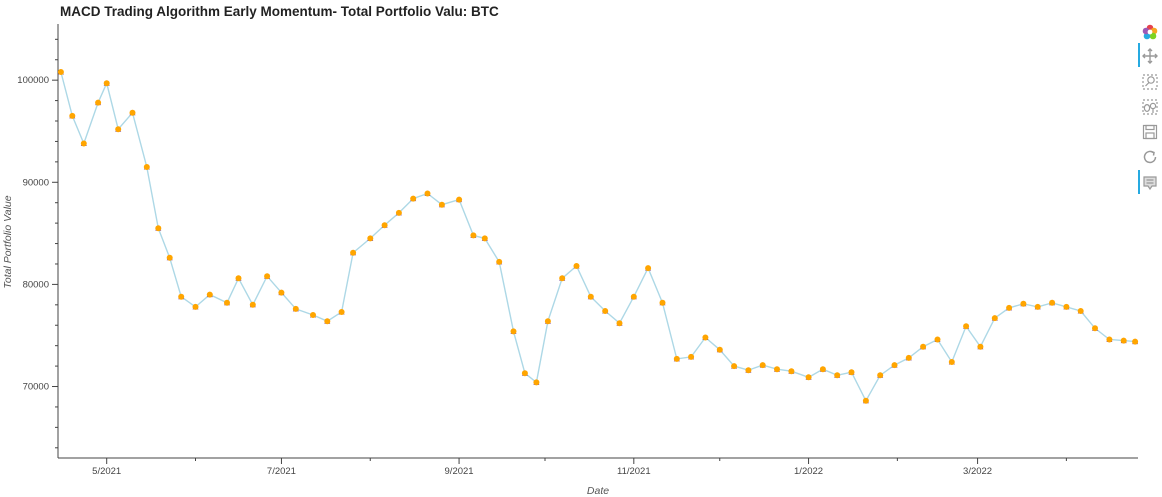 Image resolution: width=1162 pixels, height=497 pixels. What do you see at coordinates (1150, 183) in the screenshot?
I see `hover-icon` at bounding box center [1150, 183].